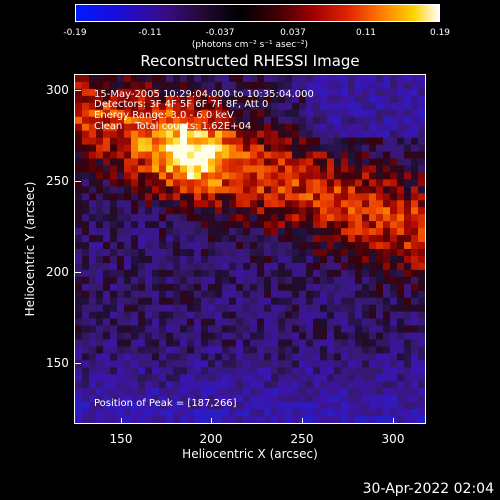 The height and width of the screenshot is (500, 500). What do you see at coordinates (150, 33) in the screenshot?
I see `colorbar-tick: -0.11` at bounding box center [150, 33].